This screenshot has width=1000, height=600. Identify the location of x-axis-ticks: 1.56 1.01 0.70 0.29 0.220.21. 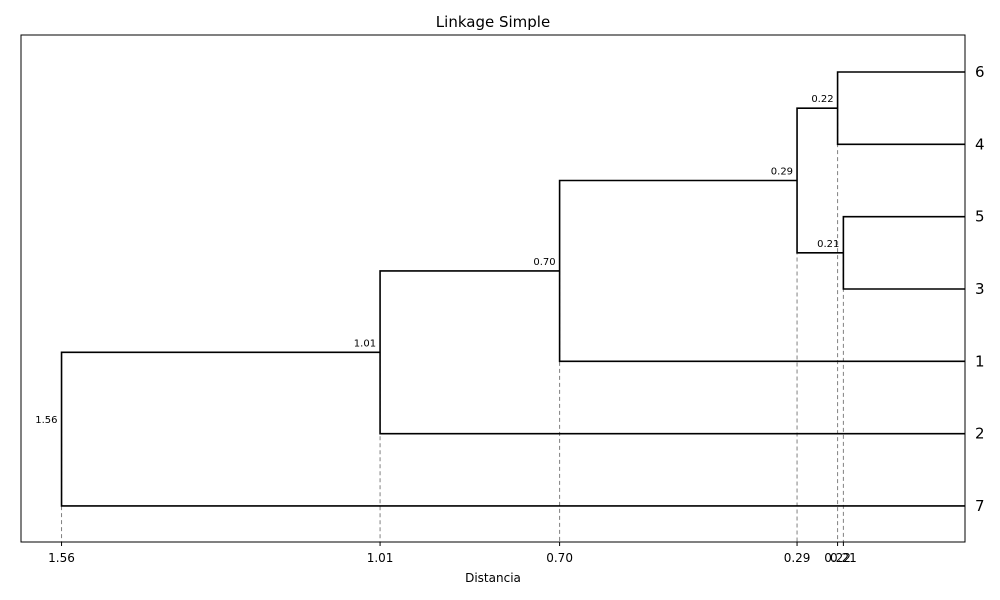
(452, 553).